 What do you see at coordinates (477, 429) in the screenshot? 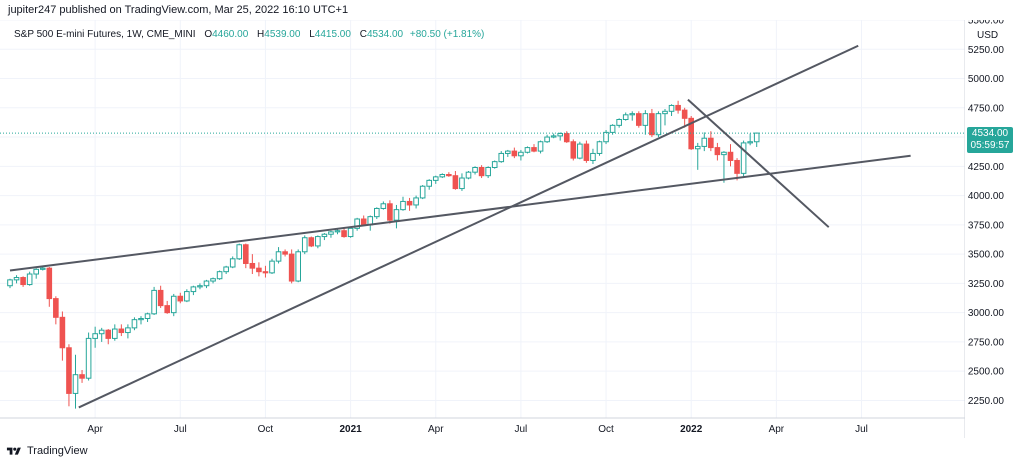
I see `time-axis-labels: Apr Jul Oct 2021 Apr Jul Oct 2022 Apr Jul` at bounding box center [477, 429].